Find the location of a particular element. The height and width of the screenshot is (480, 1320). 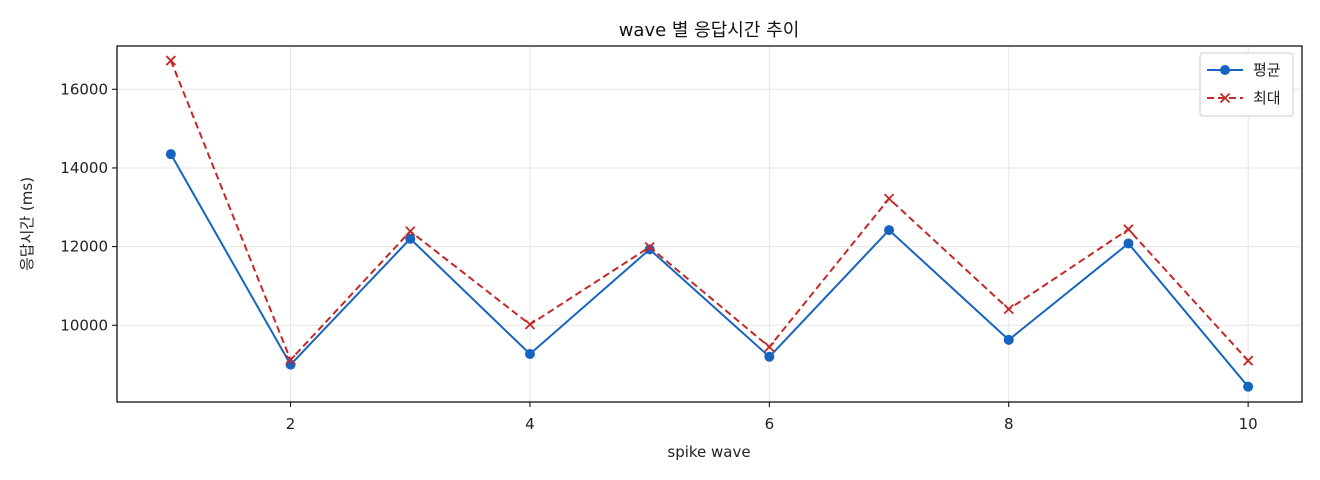

x-tick-label: 4 is located at coordinates (530, 424).